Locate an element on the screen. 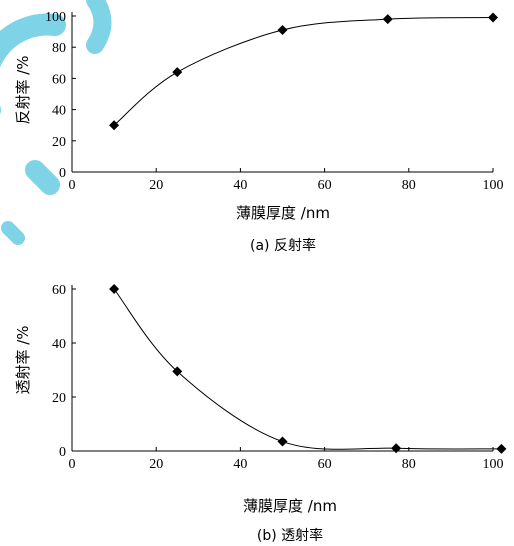 Image resolution: width=514 pixels, height=546 pixels. y-tick-labels: 0 20 40 60 is located at coordinates (59, 371).